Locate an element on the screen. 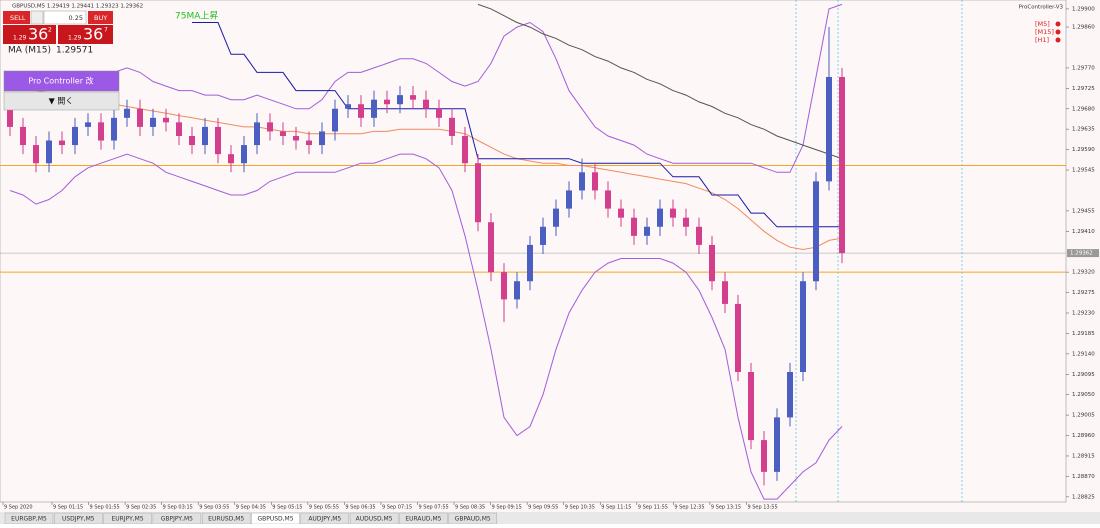 Image resolution: width=1100 pixels, height=528 pixels. y-tick-label: 1.28870 is located at coordinates (1083, 477).